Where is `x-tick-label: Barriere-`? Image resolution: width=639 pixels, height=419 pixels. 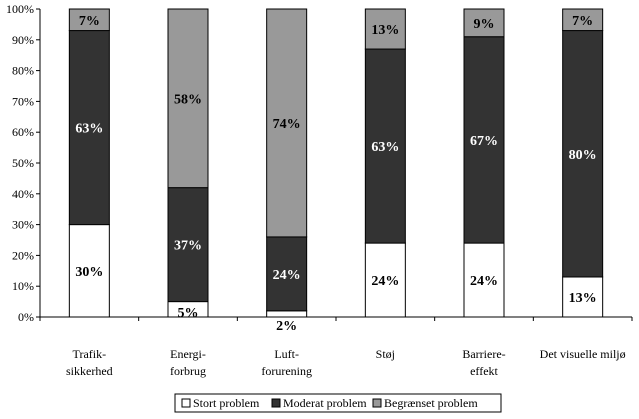 x-tick-label: Barriere- is located at coordinates (483, 354).